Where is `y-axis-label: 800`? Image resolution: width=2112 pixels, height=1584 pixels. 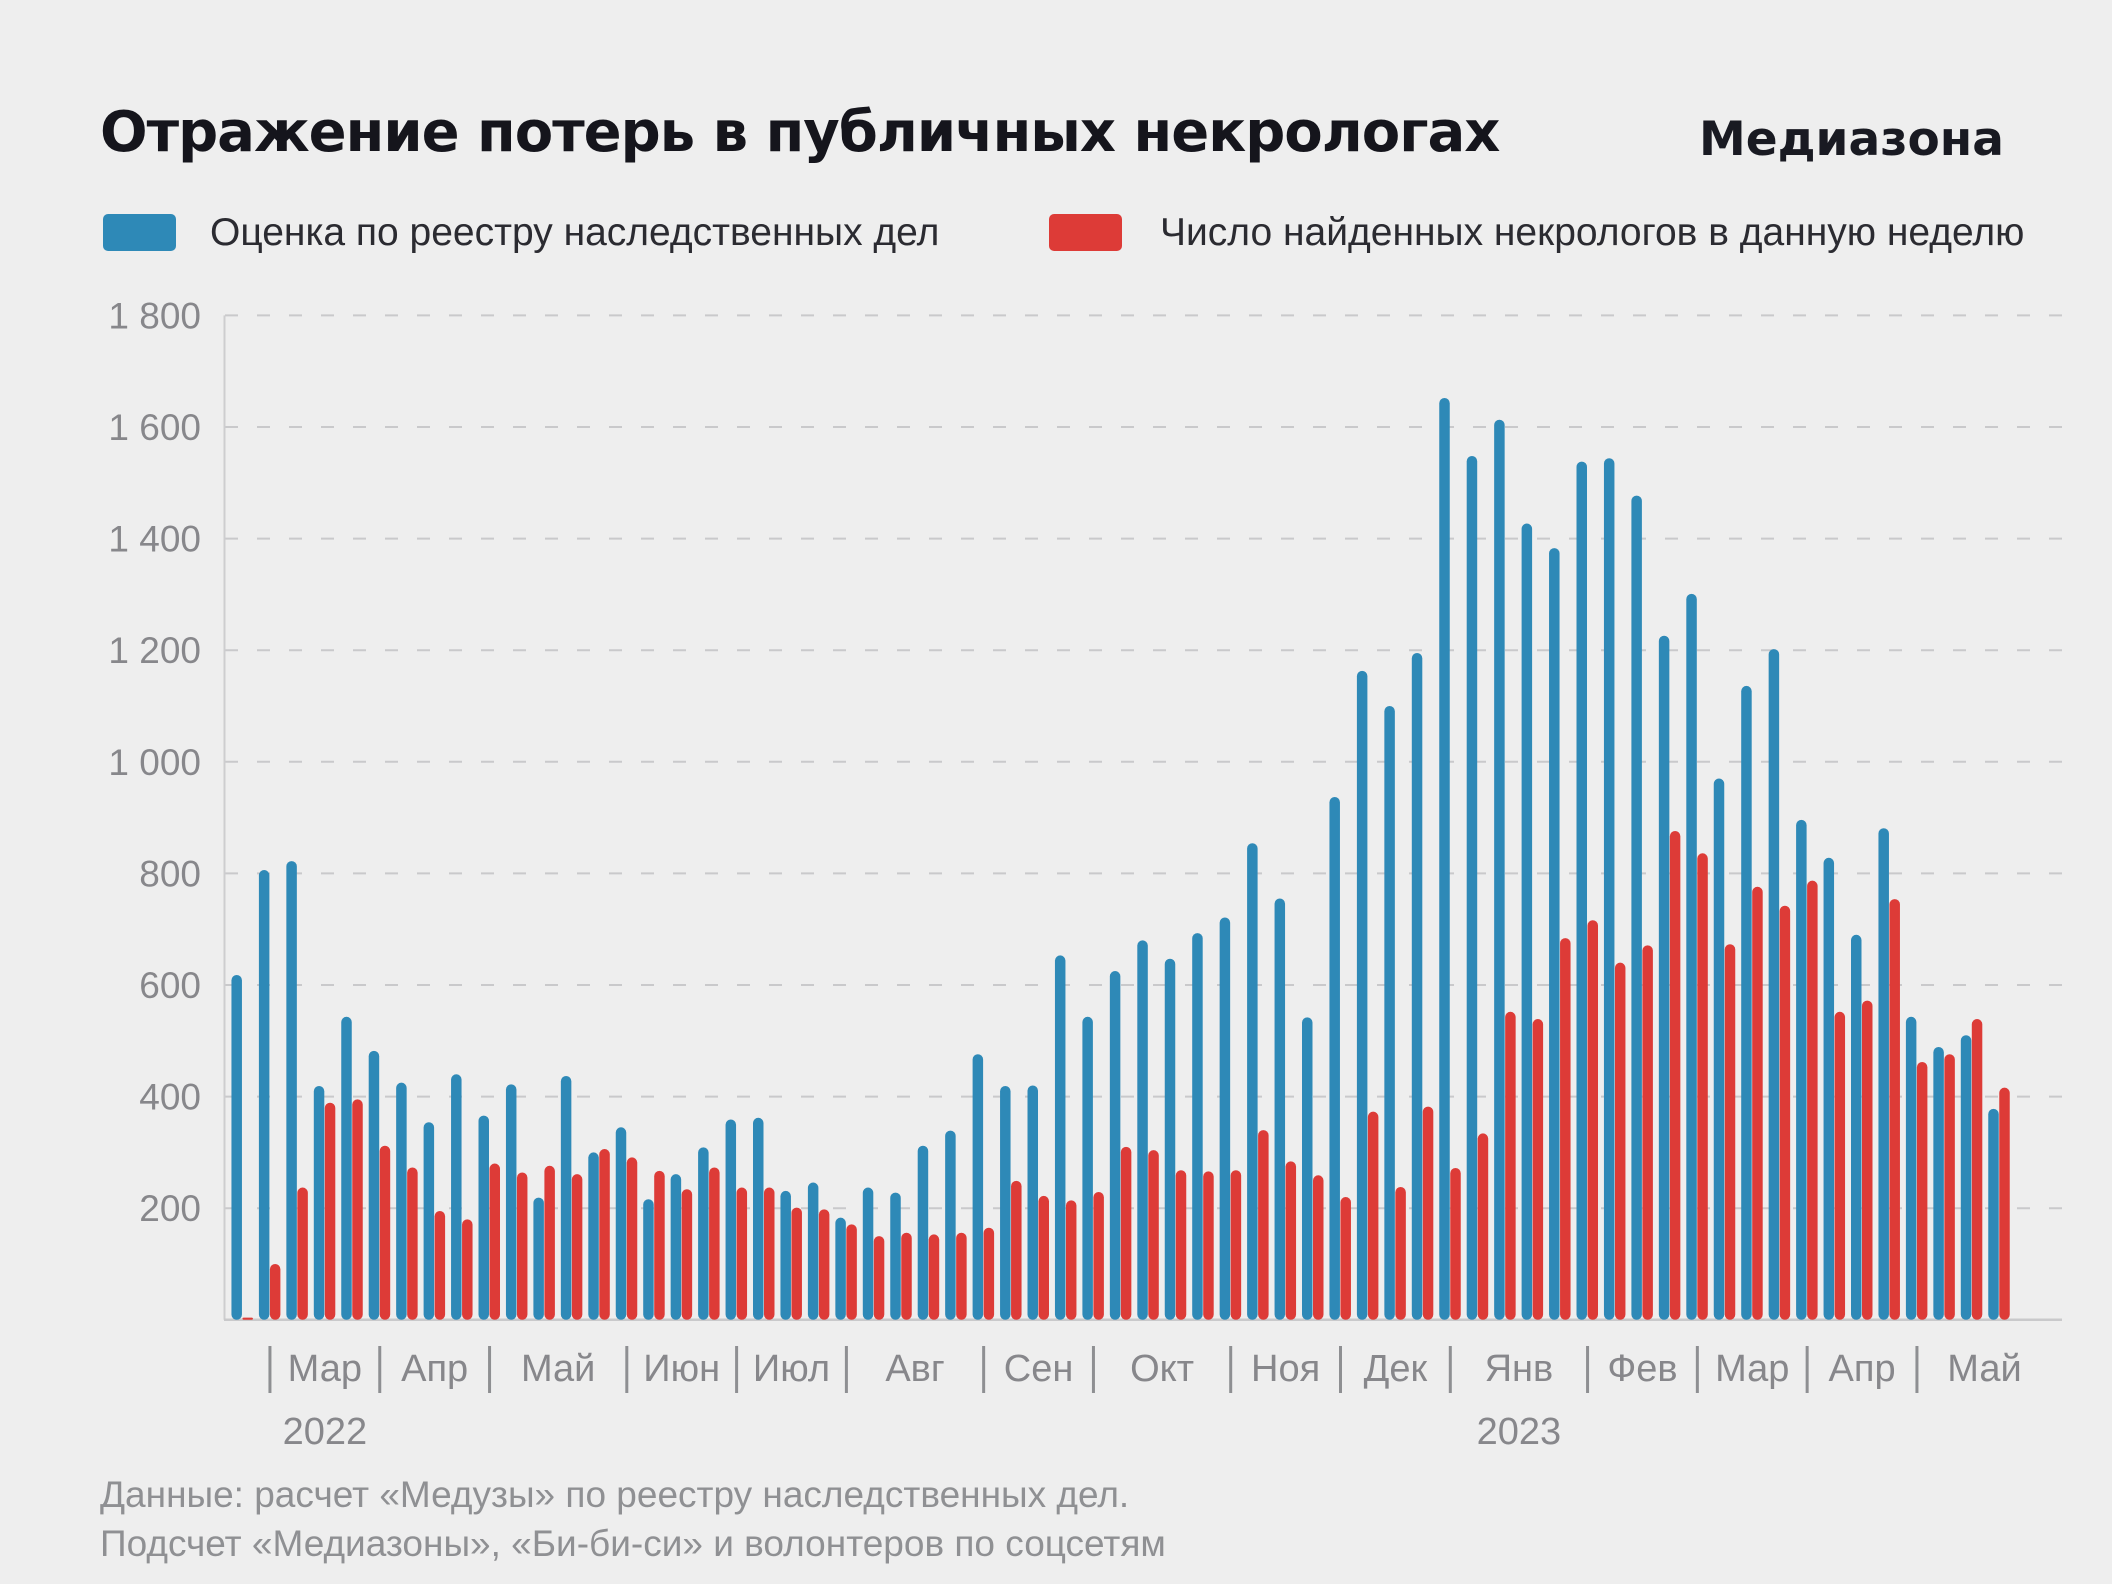 y-axis-label: 800 is located at coordinates (170, 873).